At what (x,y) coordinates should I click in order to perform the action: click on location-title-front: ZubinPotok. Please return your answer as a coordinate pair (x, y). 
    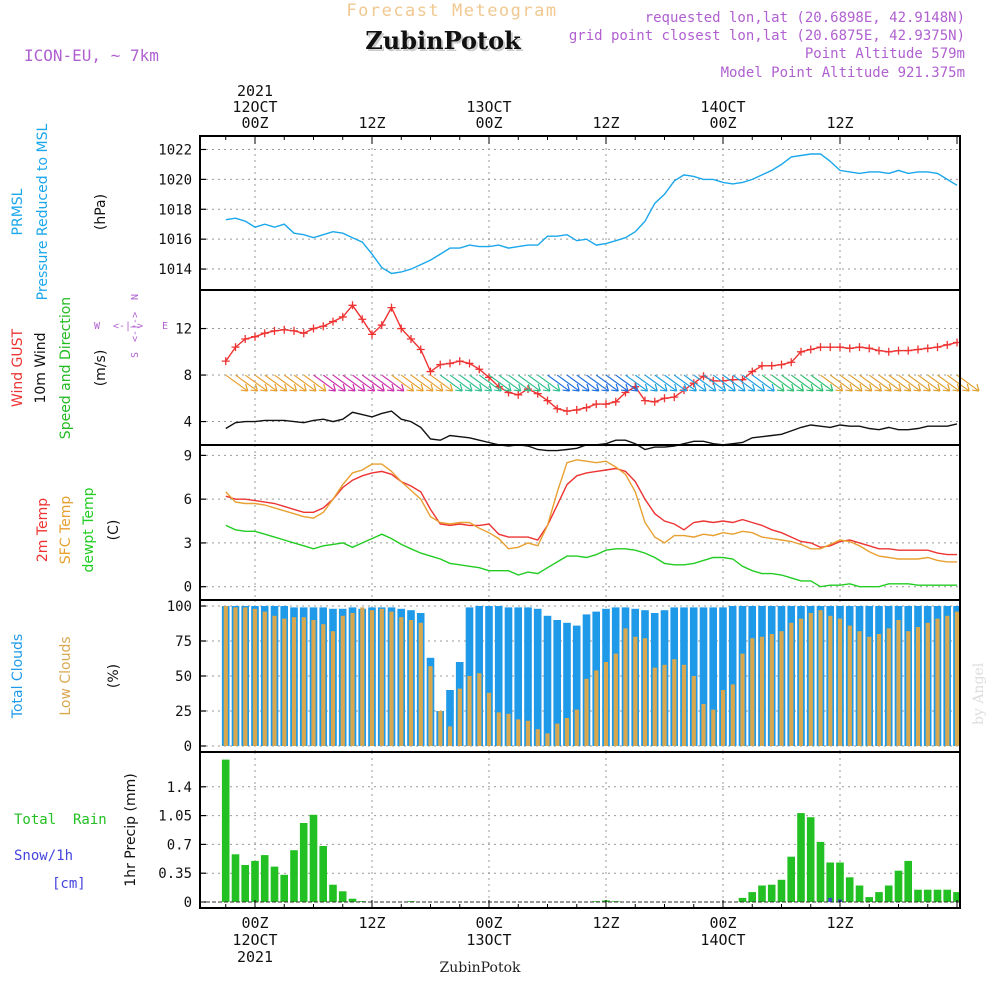
    Looking at the image, I should click on (443, 40).